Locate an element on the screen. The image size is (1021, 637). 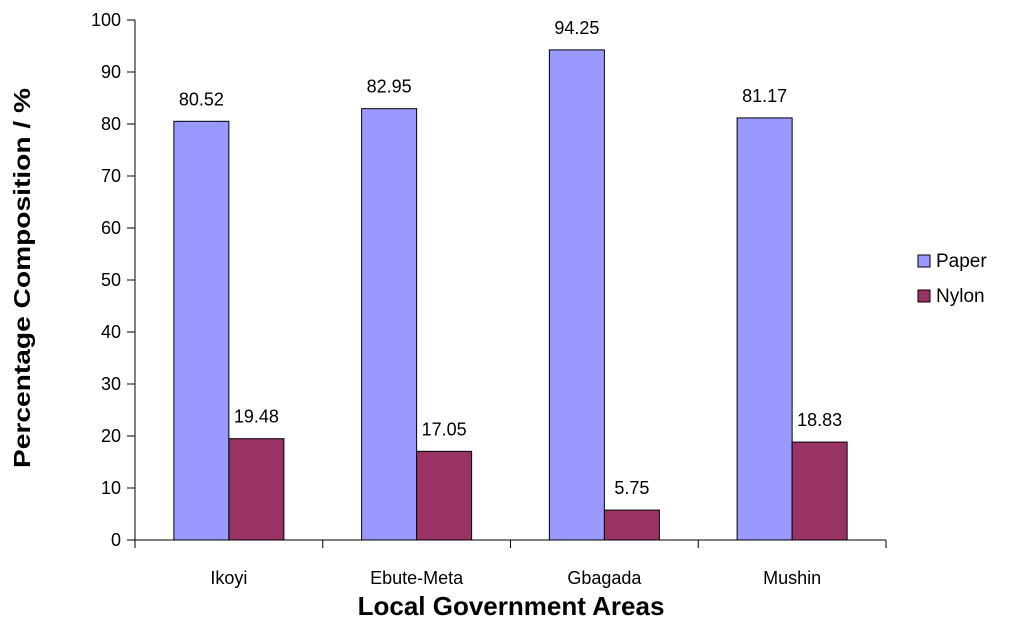
y-tick-label: 0 is located at coordinates (116, 540).